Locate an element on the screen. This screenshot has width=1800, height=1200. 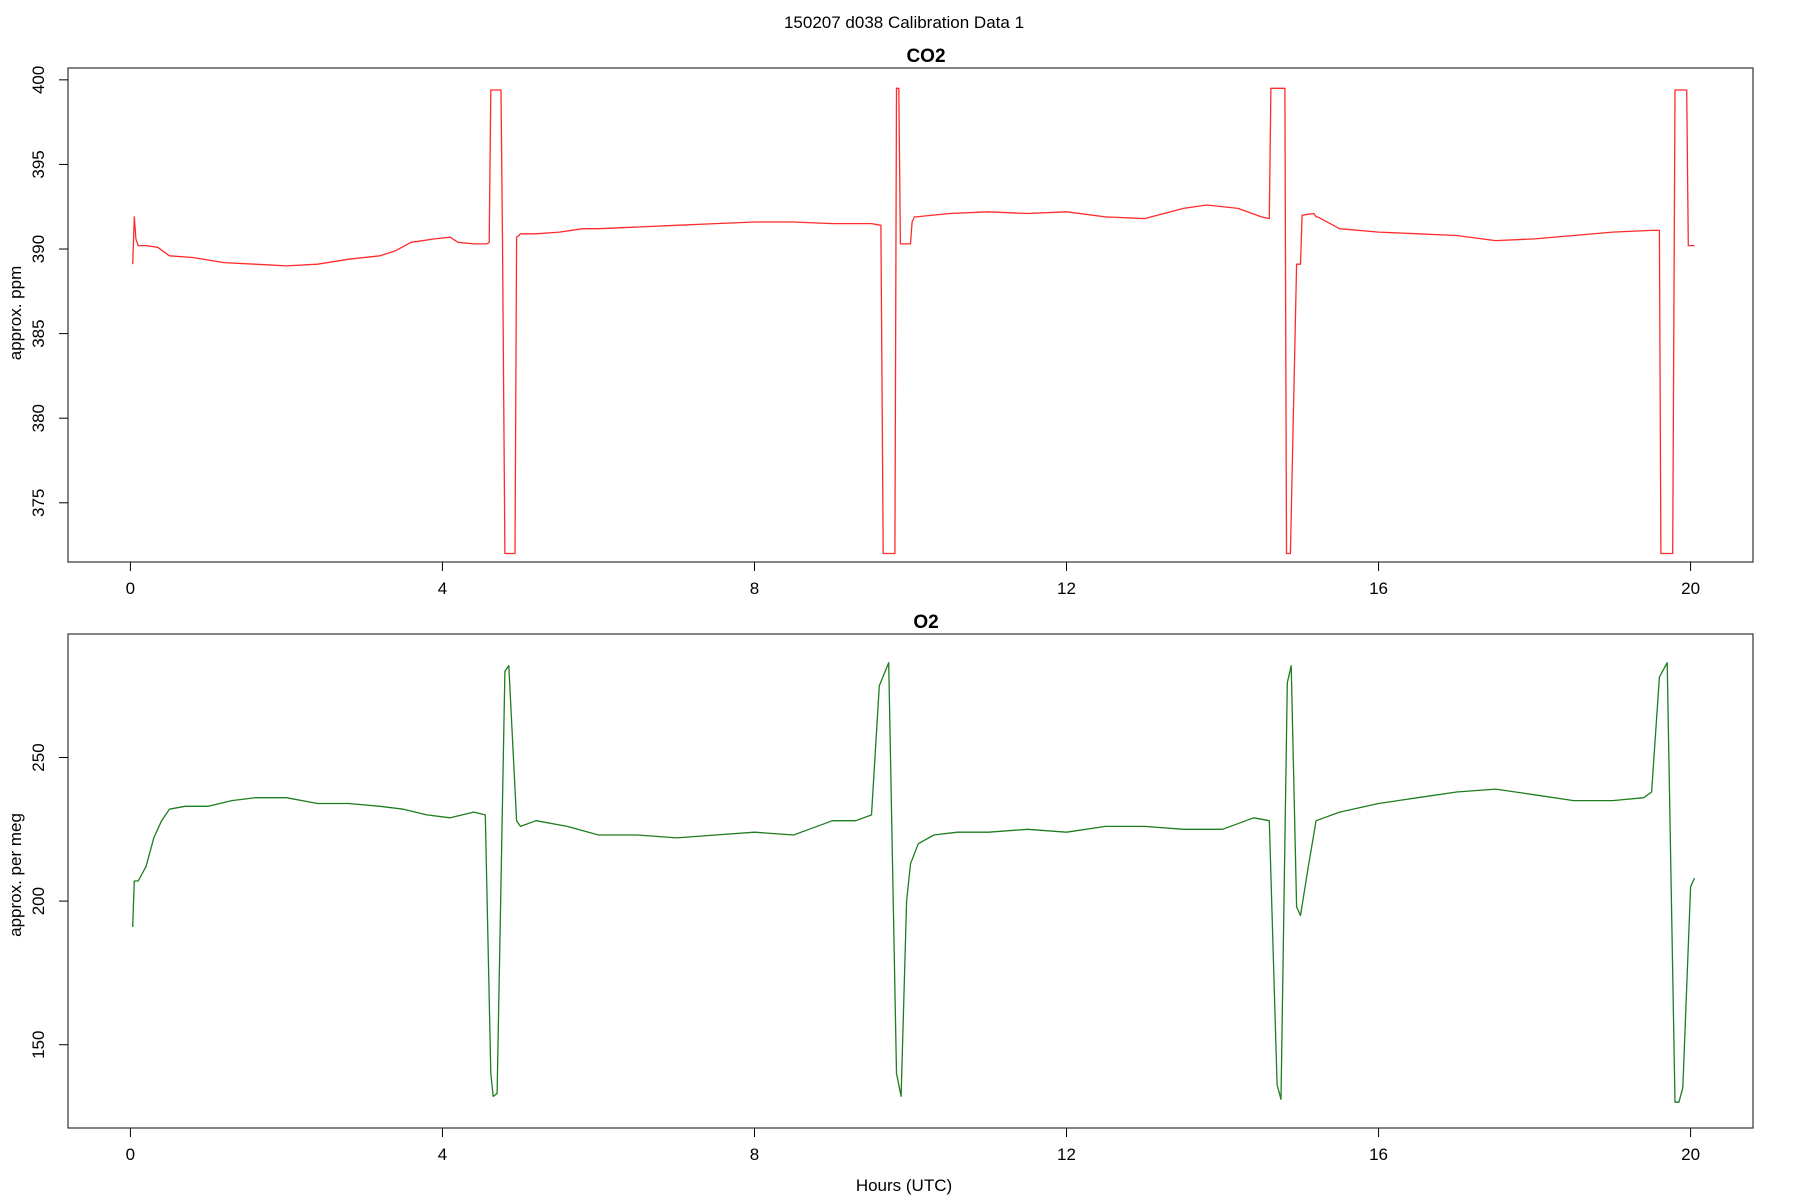
co2-y-tick-label: 400 is located at coordinates (38, 80).